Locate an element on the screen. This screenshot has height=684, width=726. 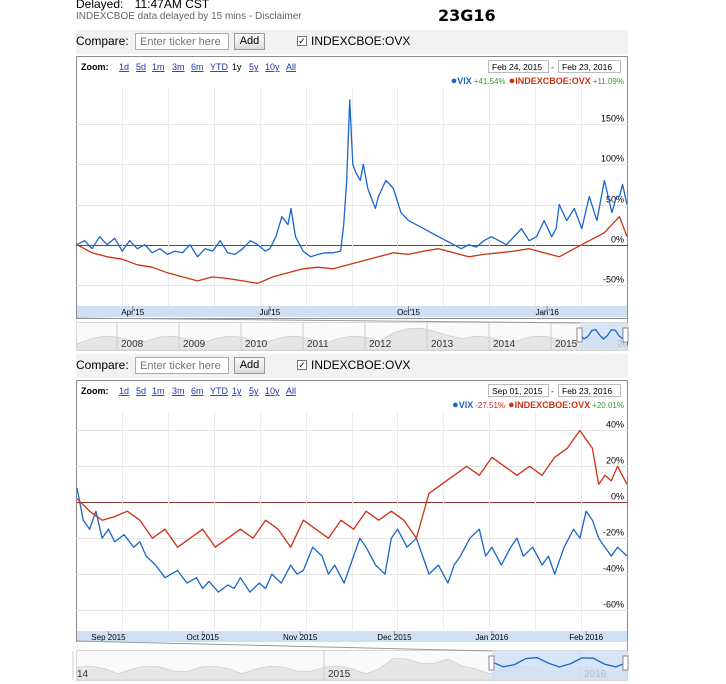
navigator-connector-left is located at coordinates (328, 320).